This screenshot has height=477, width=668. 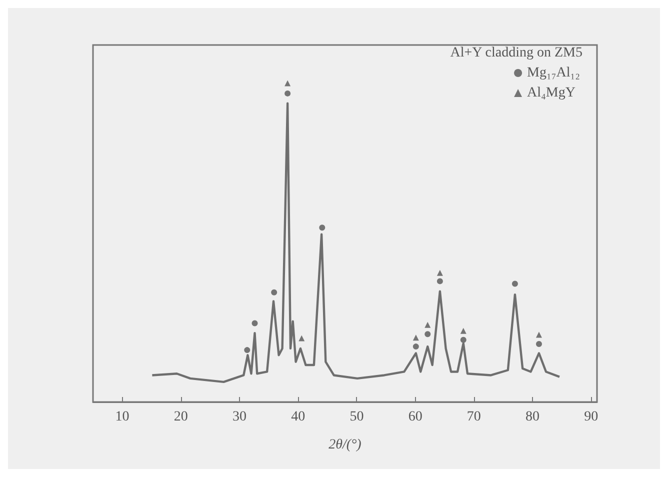 I want to click on legend-label: Al₄MgY, so click(x=551, y=93).